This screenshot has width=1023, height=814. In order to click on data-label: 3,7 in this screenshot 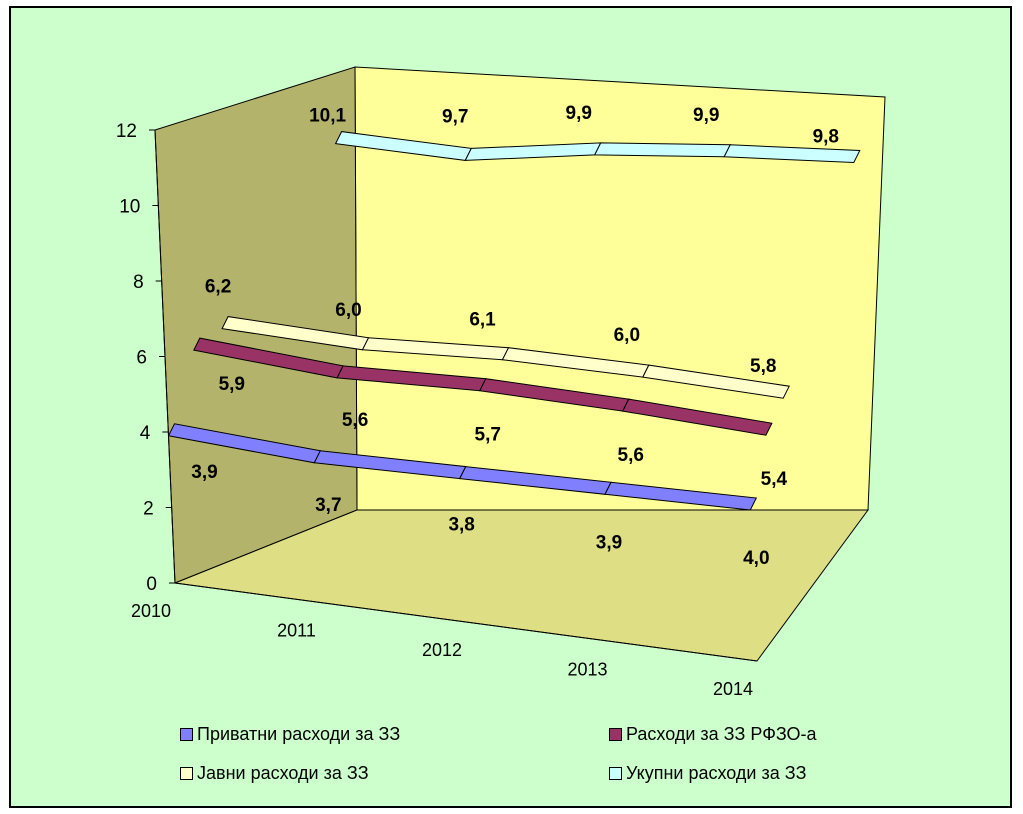, I will do `click(328, 505)`.